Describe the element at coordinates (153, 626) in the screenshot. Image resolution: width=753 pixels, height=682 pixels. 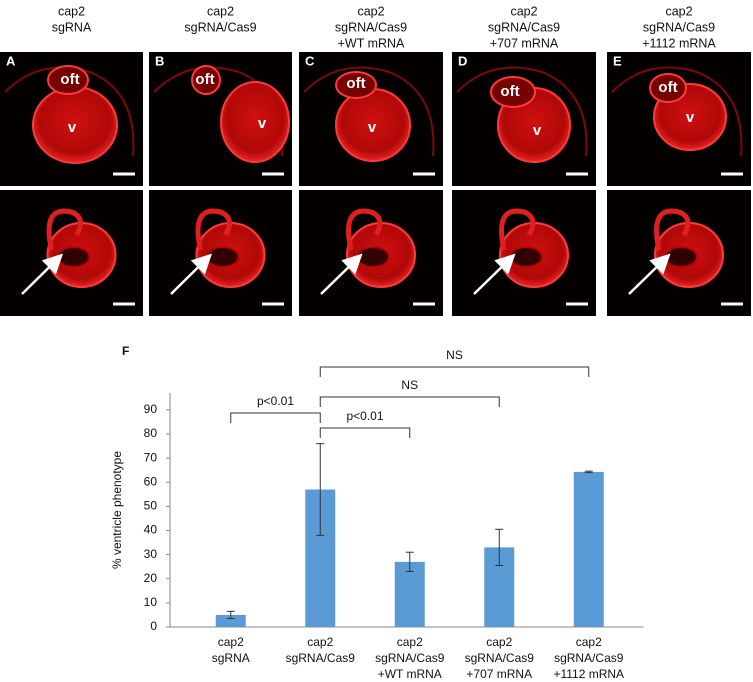
I see `y-tick-label: 0` at that location.